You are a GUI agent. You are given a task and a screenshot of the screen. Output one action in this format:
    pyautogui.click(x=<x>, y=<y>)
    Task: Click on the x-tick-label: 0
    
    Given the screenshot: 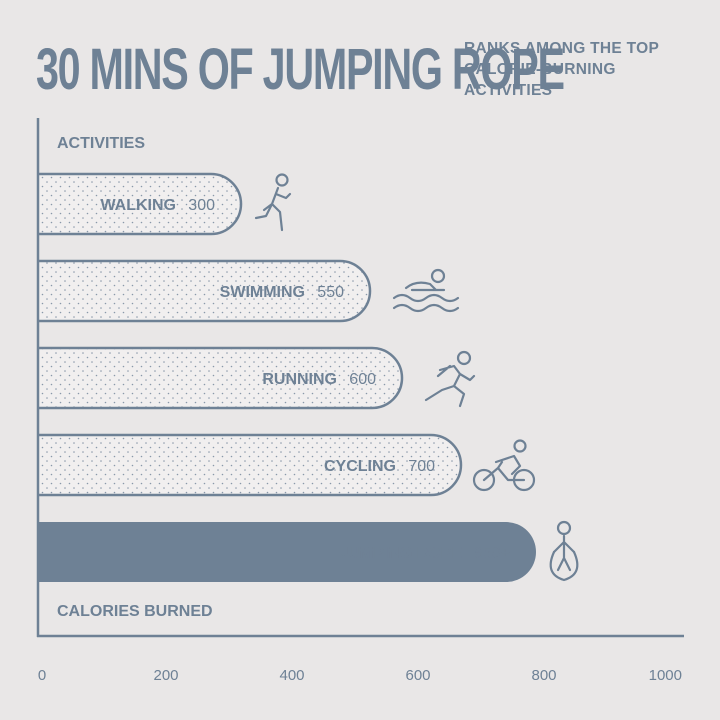 What is the action you would take?
    pyautogui.click(x=42, y=675)
    